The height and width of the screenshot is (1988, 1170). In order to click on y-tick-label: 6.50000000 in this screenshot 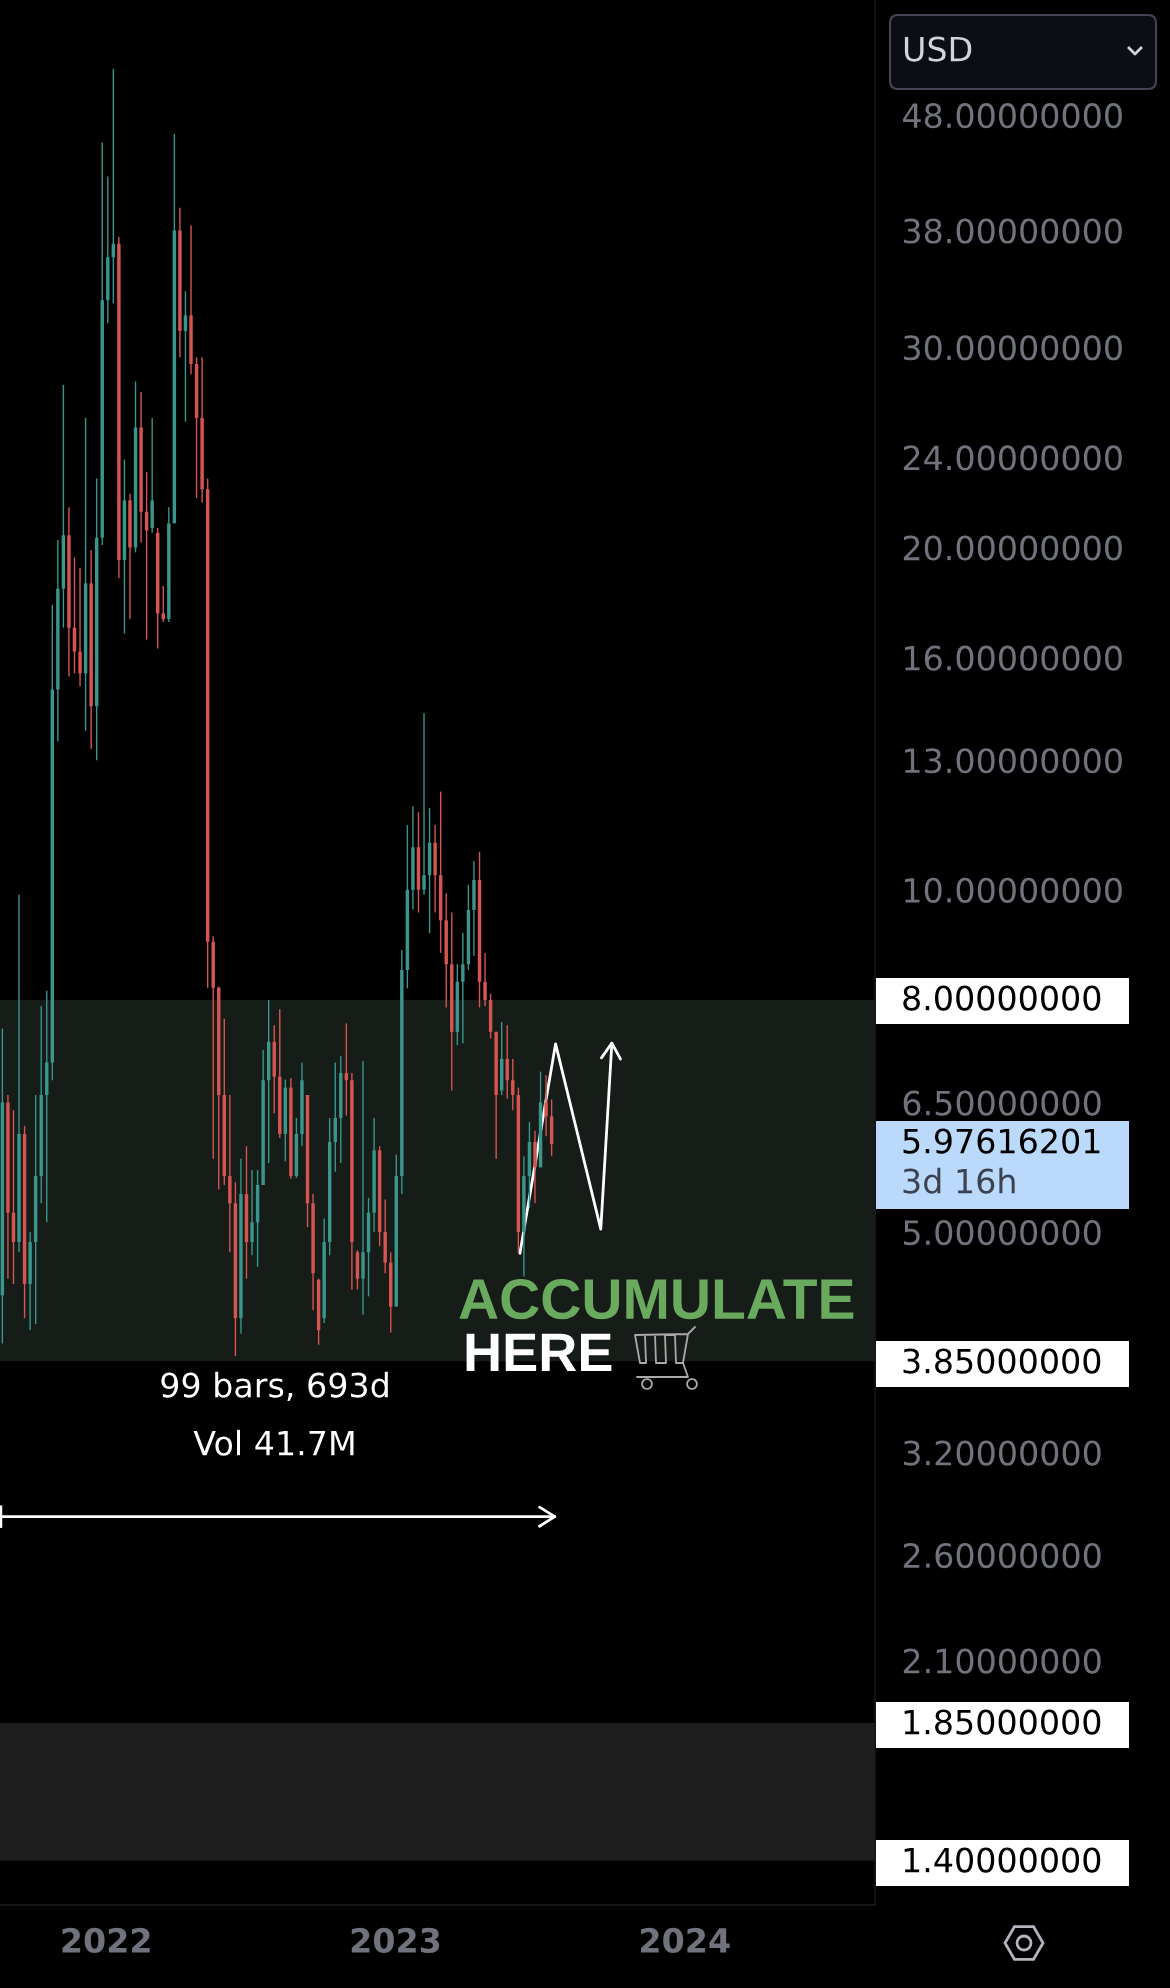, I will do `click(1002, 1103)`.